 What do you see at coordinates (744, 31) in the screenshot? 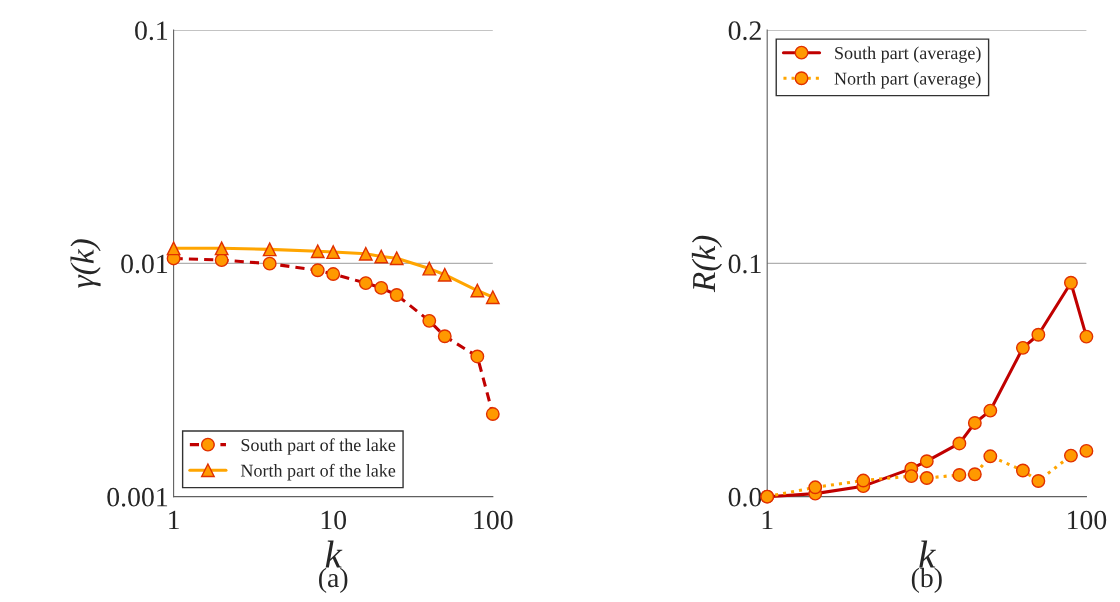
I see `y-tick-label: 0.2` at bounding box center [744, 31].